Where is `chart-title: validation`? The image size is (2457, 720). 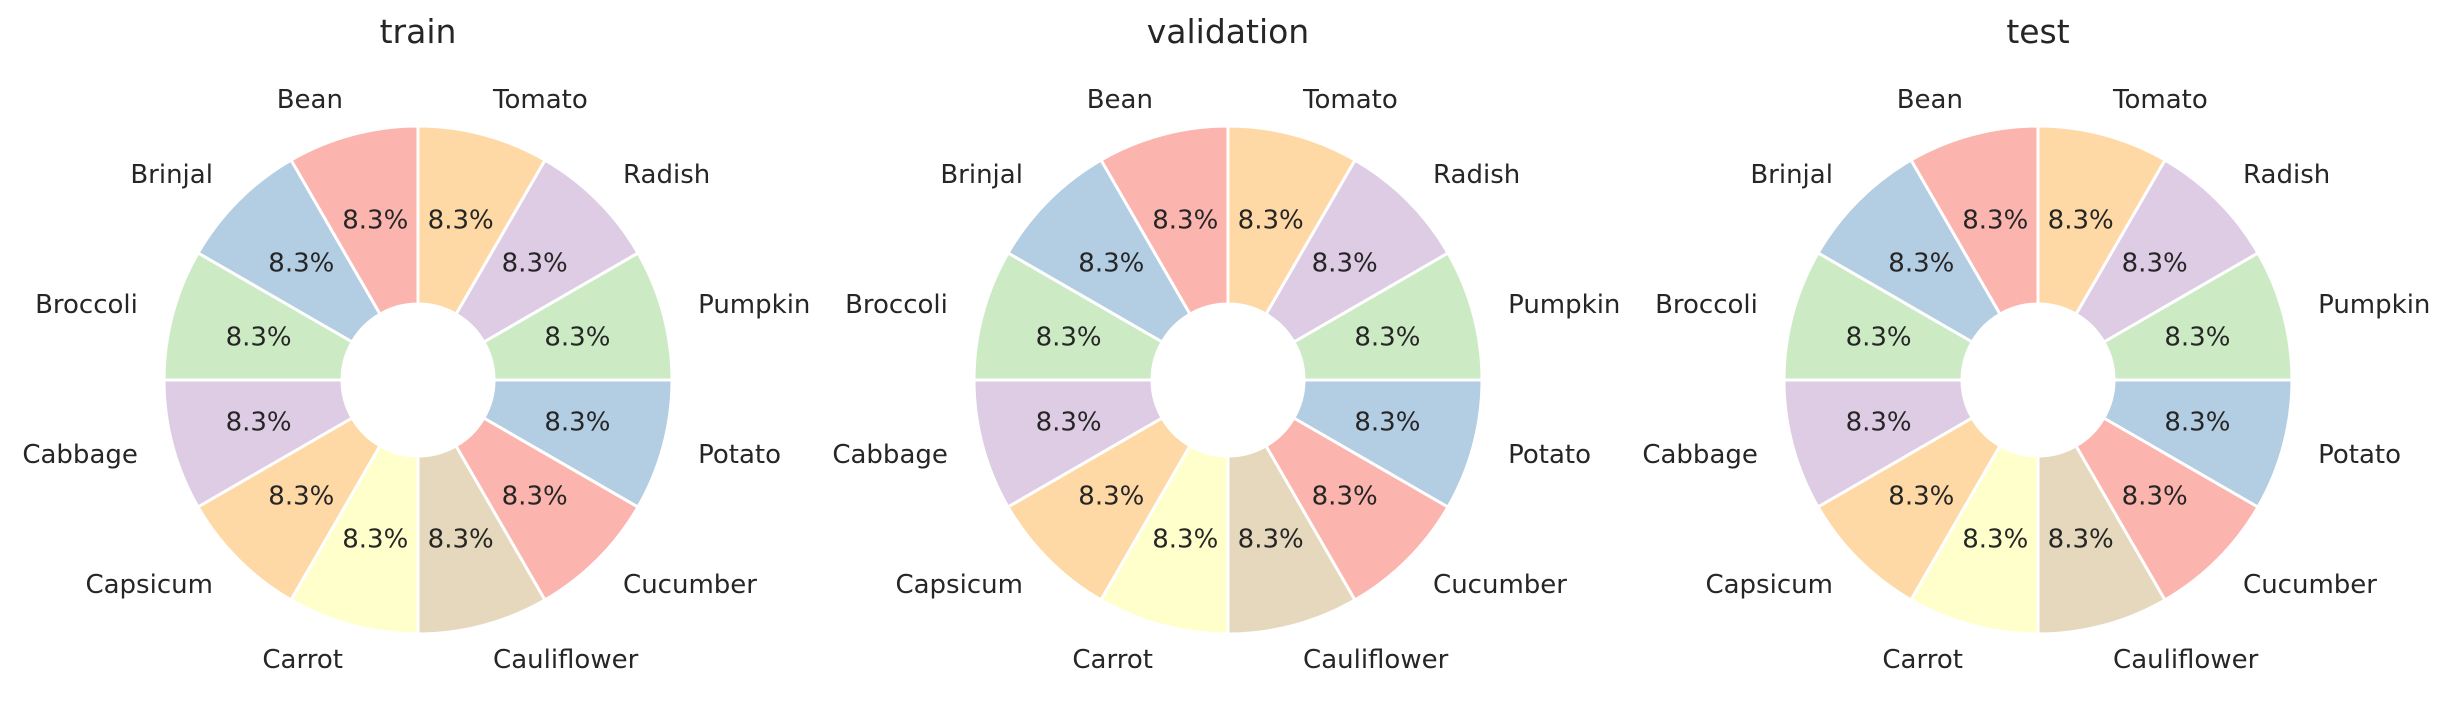
chart-title: validation is located at coordinates (1228, 31).